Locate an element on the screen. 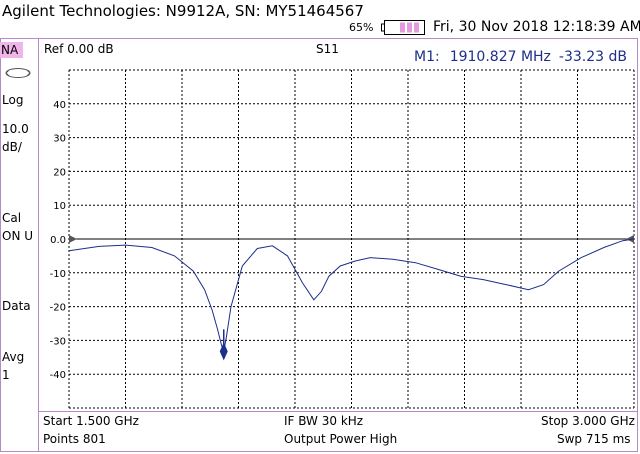  y-tick-label: 30 is located at coordinates (59, 139).